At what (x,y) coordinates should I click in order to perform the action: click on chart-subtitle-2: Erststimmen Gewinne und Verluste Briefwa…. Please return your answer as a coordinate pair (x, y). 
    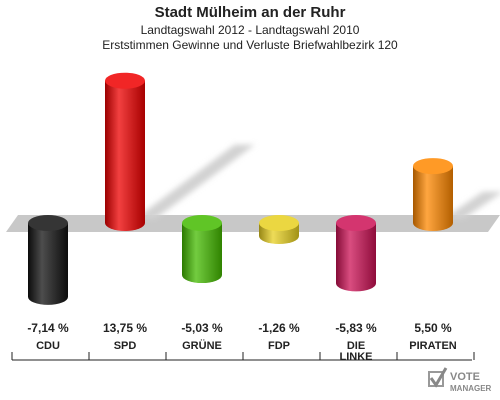
    Looking at the image, I should click on (250, 45).